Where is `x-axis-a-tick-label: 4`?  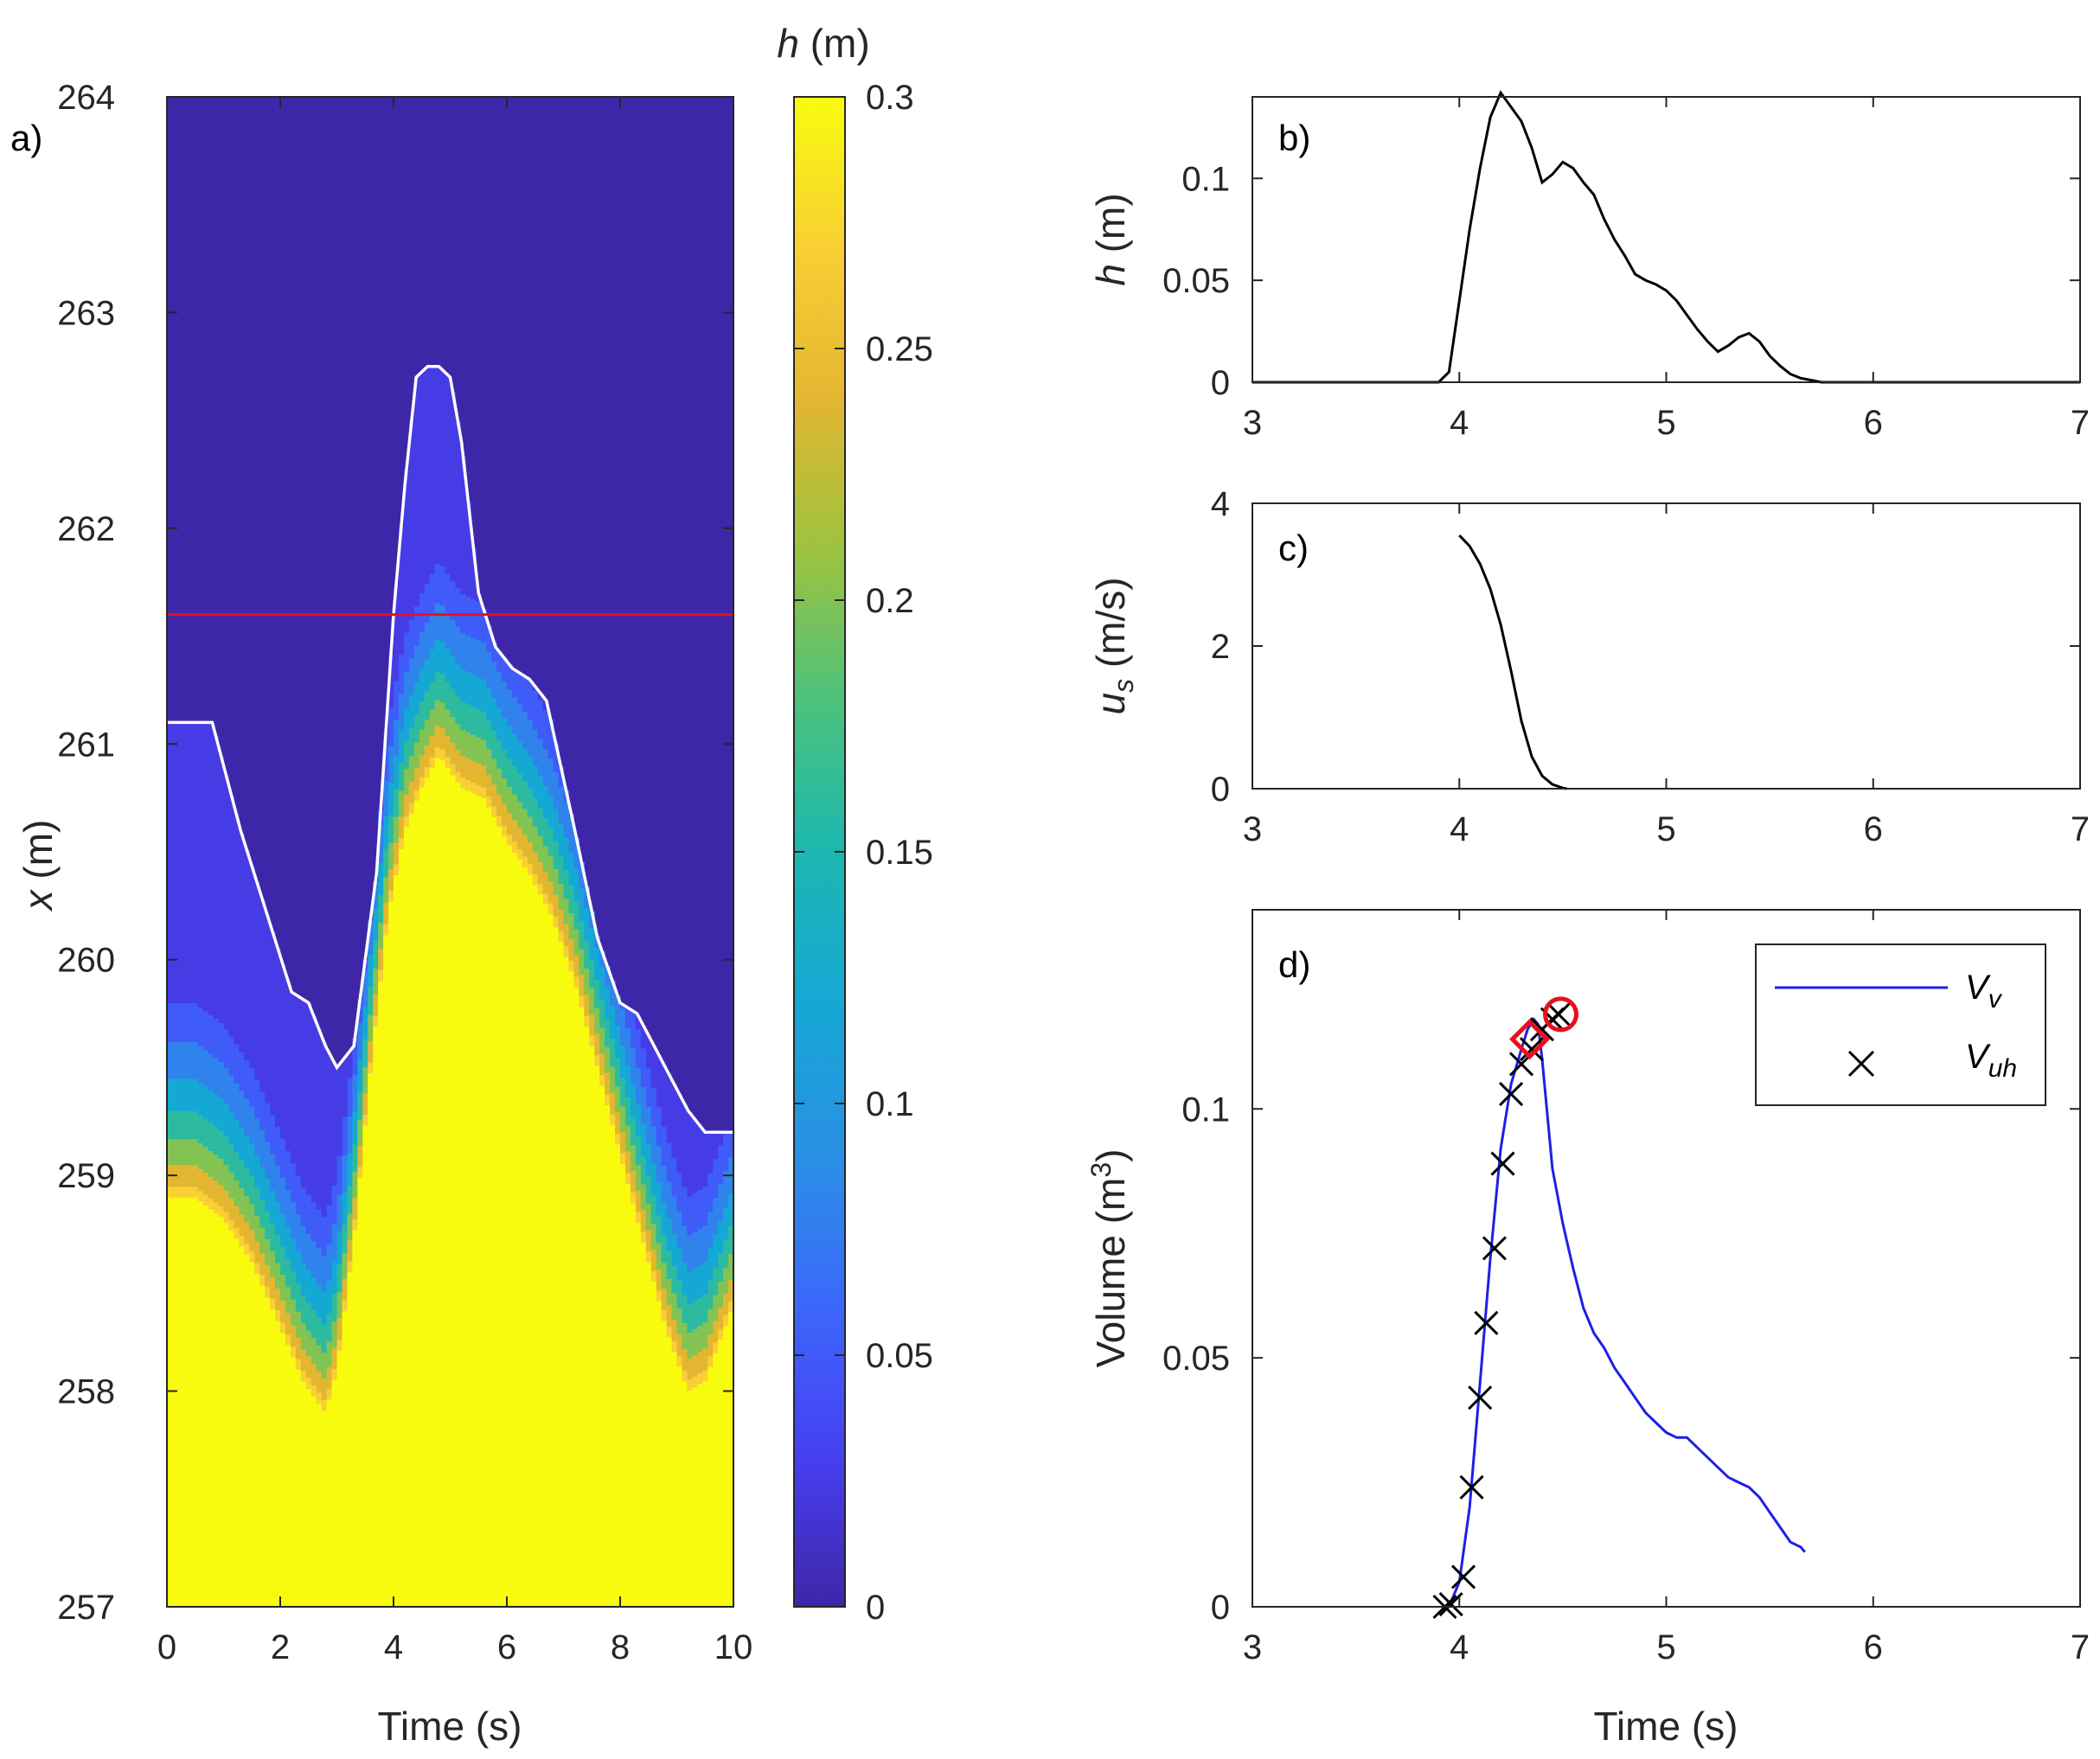 x-axis-a-tick-label: 4 is located at coordinates (393, 1647).